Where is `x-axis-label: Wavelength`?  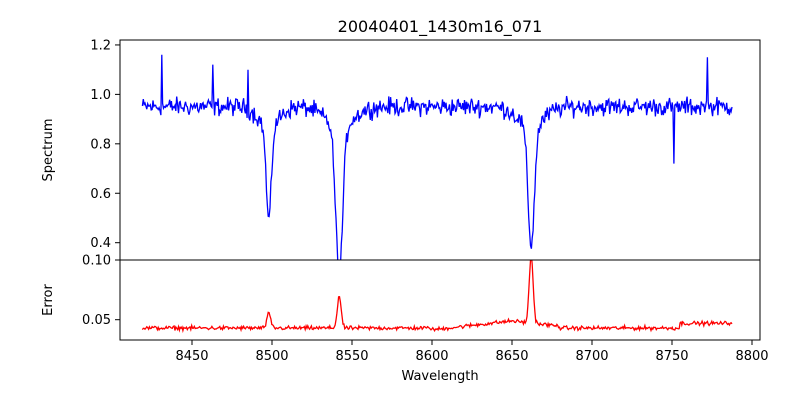 x-axis-label: Wavelength is located at coordinates (439, 376).